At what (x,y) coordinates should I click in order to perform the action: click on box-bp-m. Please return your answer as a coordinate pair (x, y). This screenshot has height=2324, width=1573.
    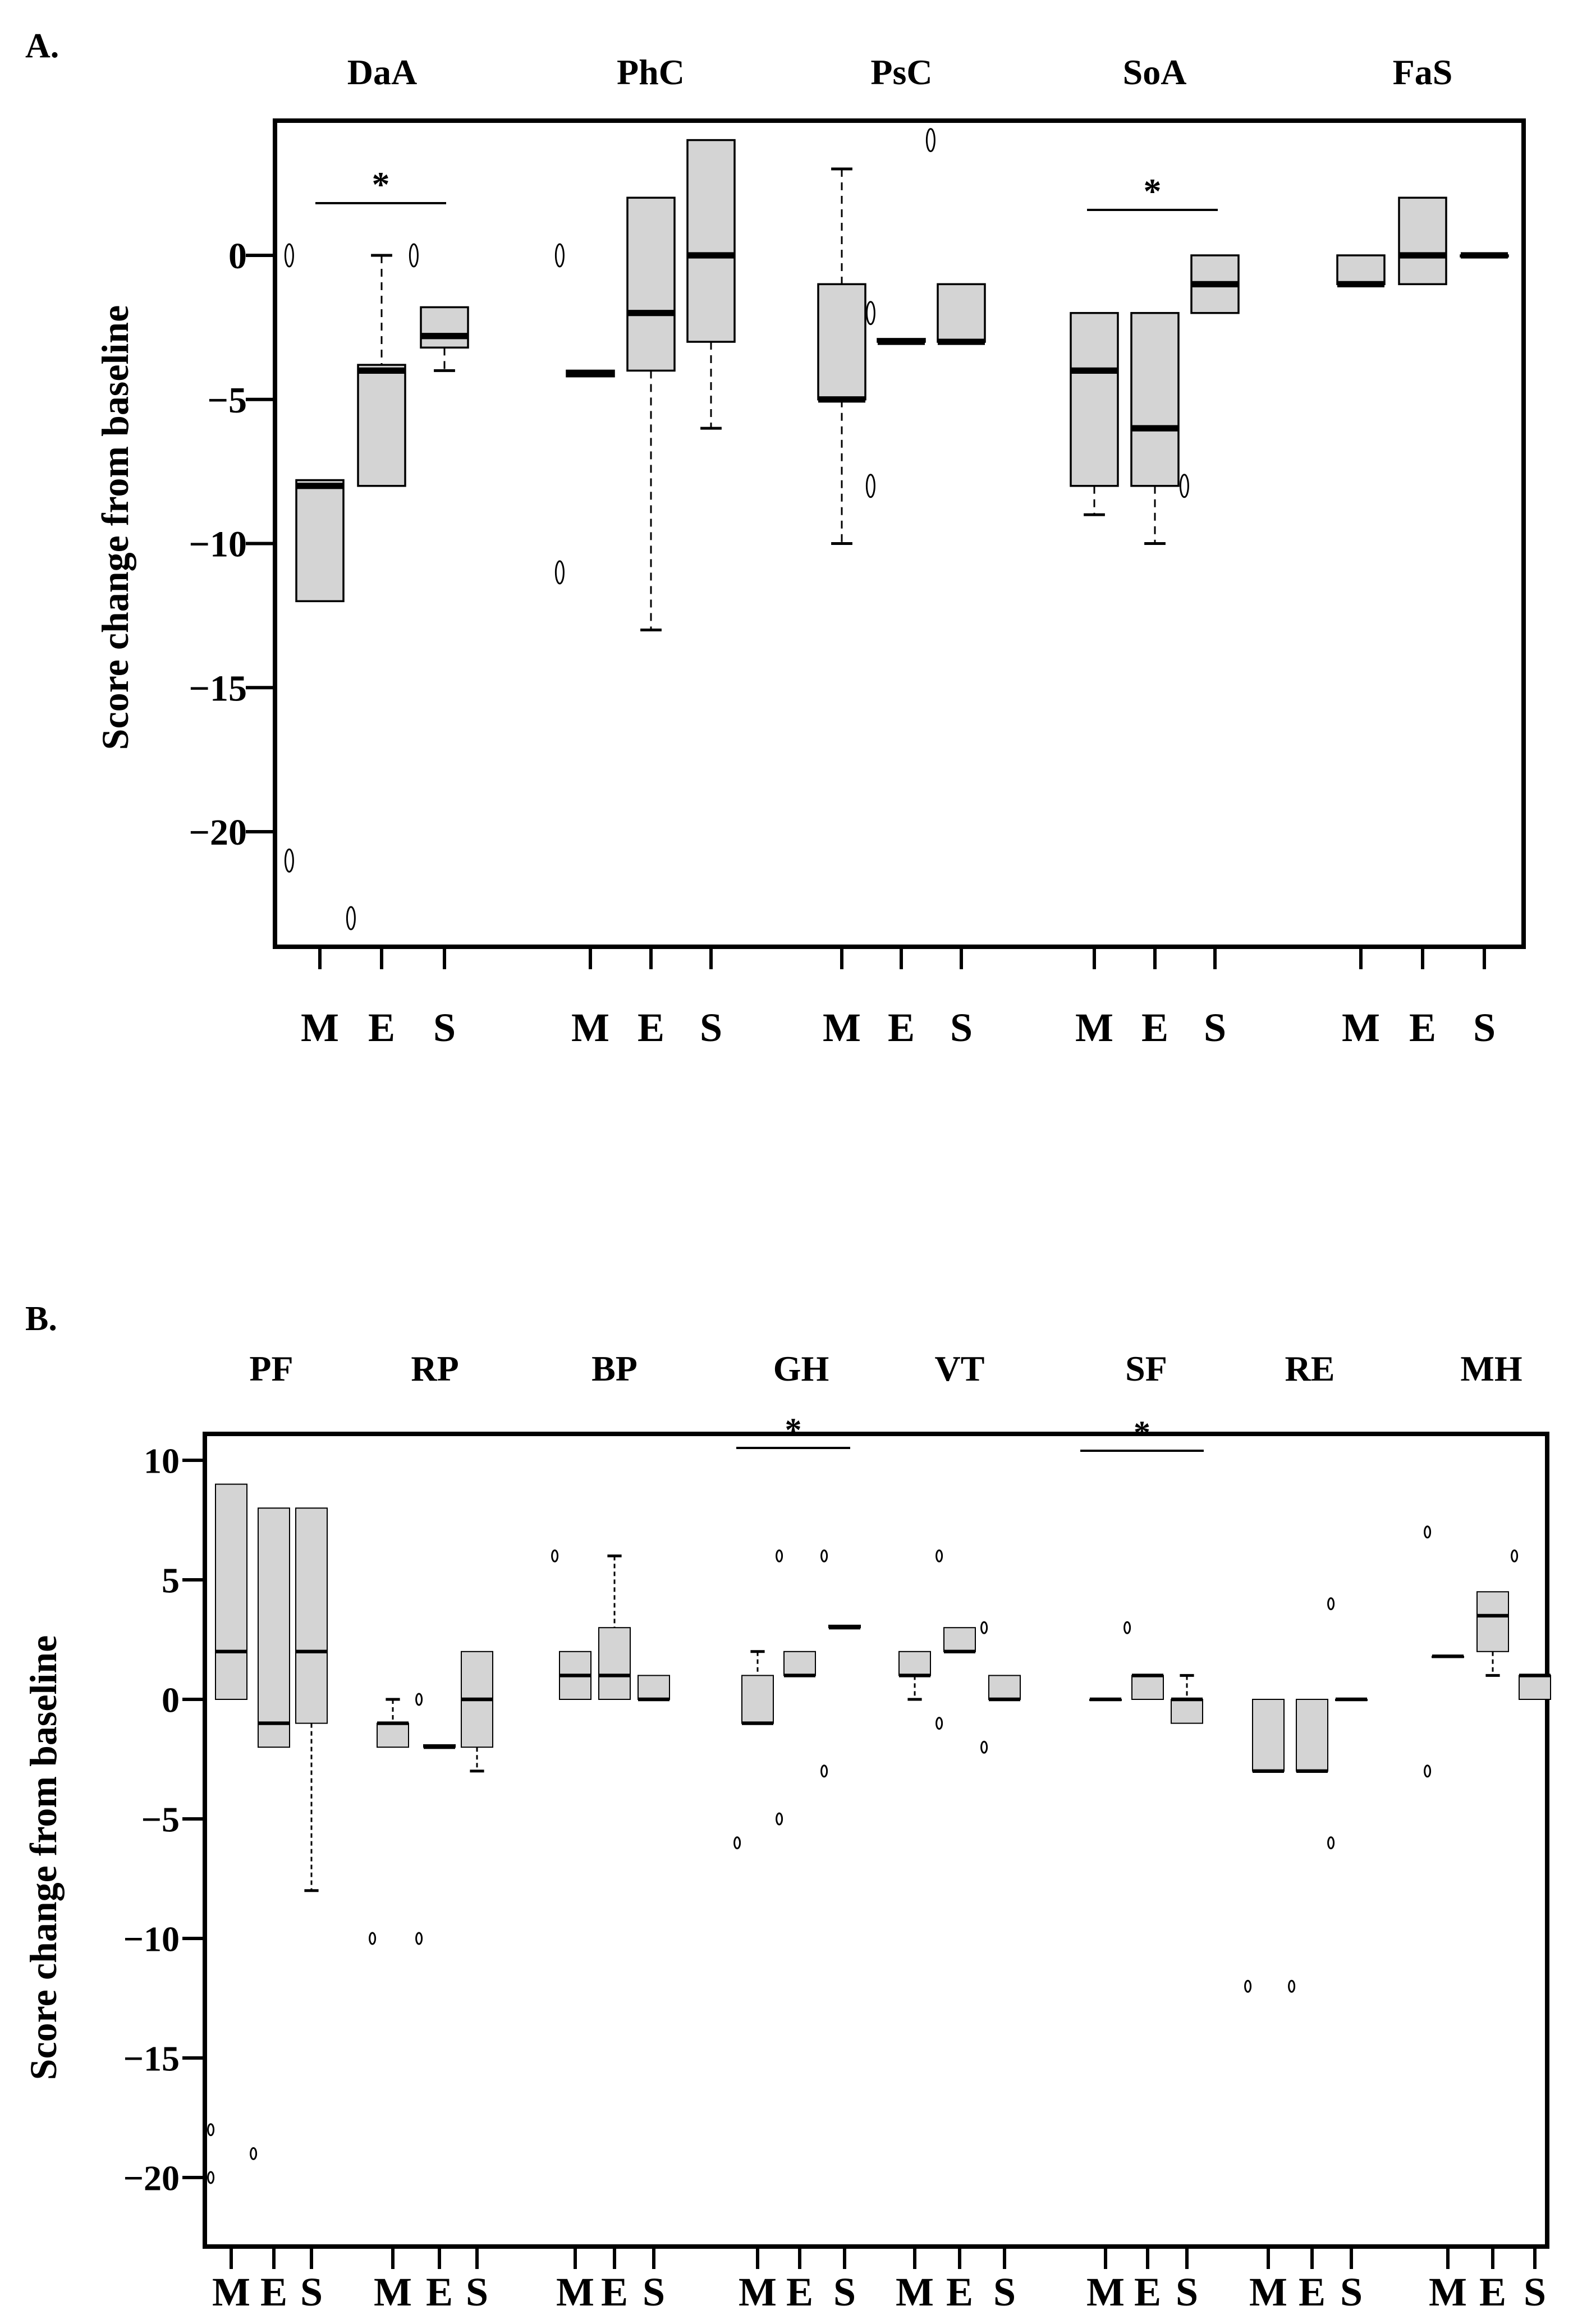
    Looking at the image, I should click on (571, 1625).